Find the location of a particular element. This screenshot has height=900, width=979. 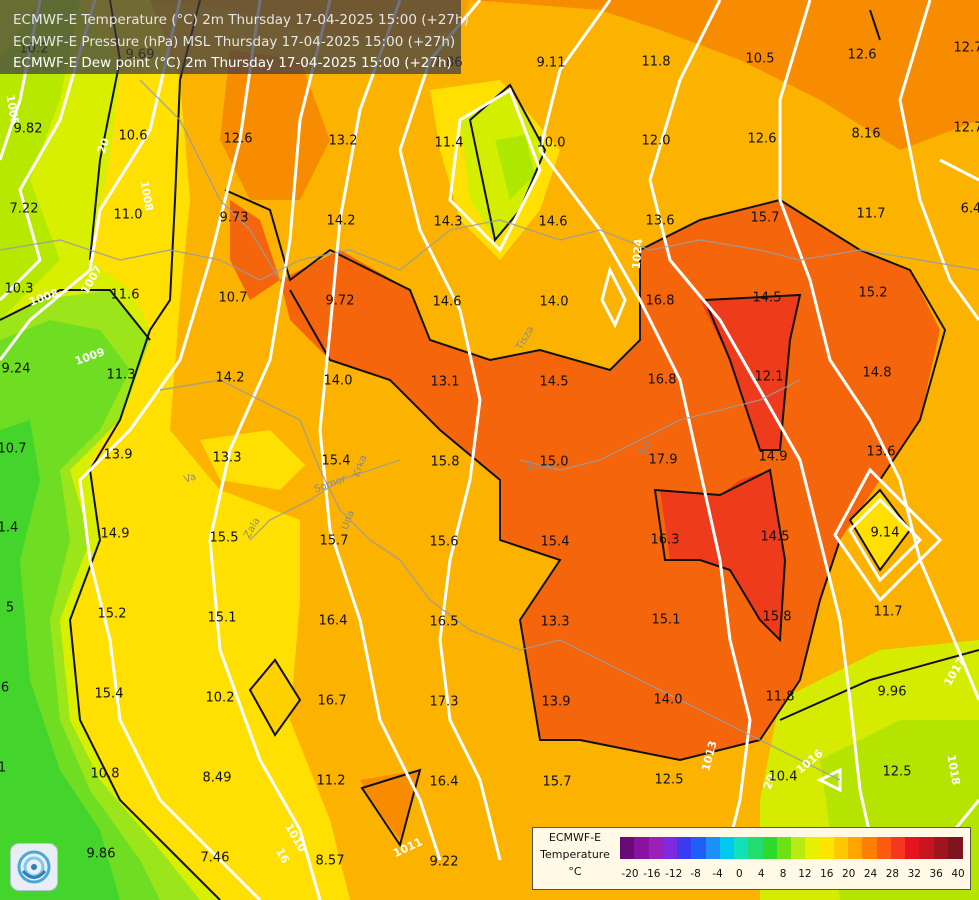

temperature-value: 5 is located at coordinates (10, 608).